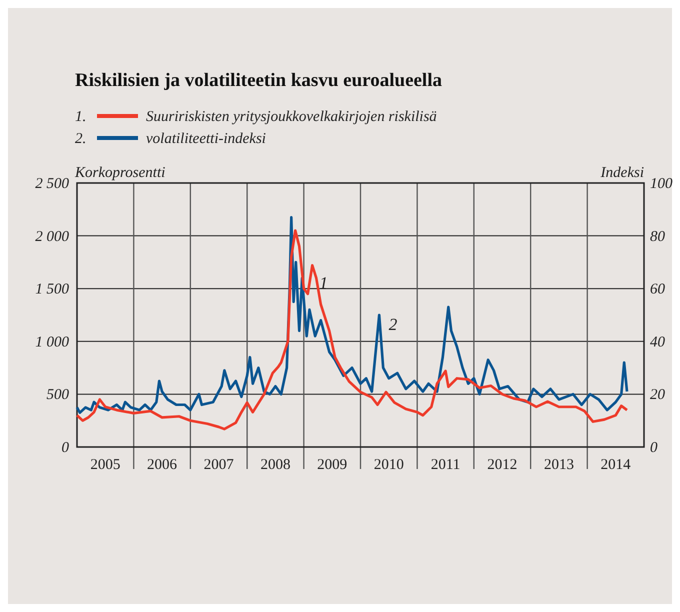  What do you see at coordinates (162, 465) in the screenshot?
I see `x-tick-label: 2006` at bounding box center [162, 465].